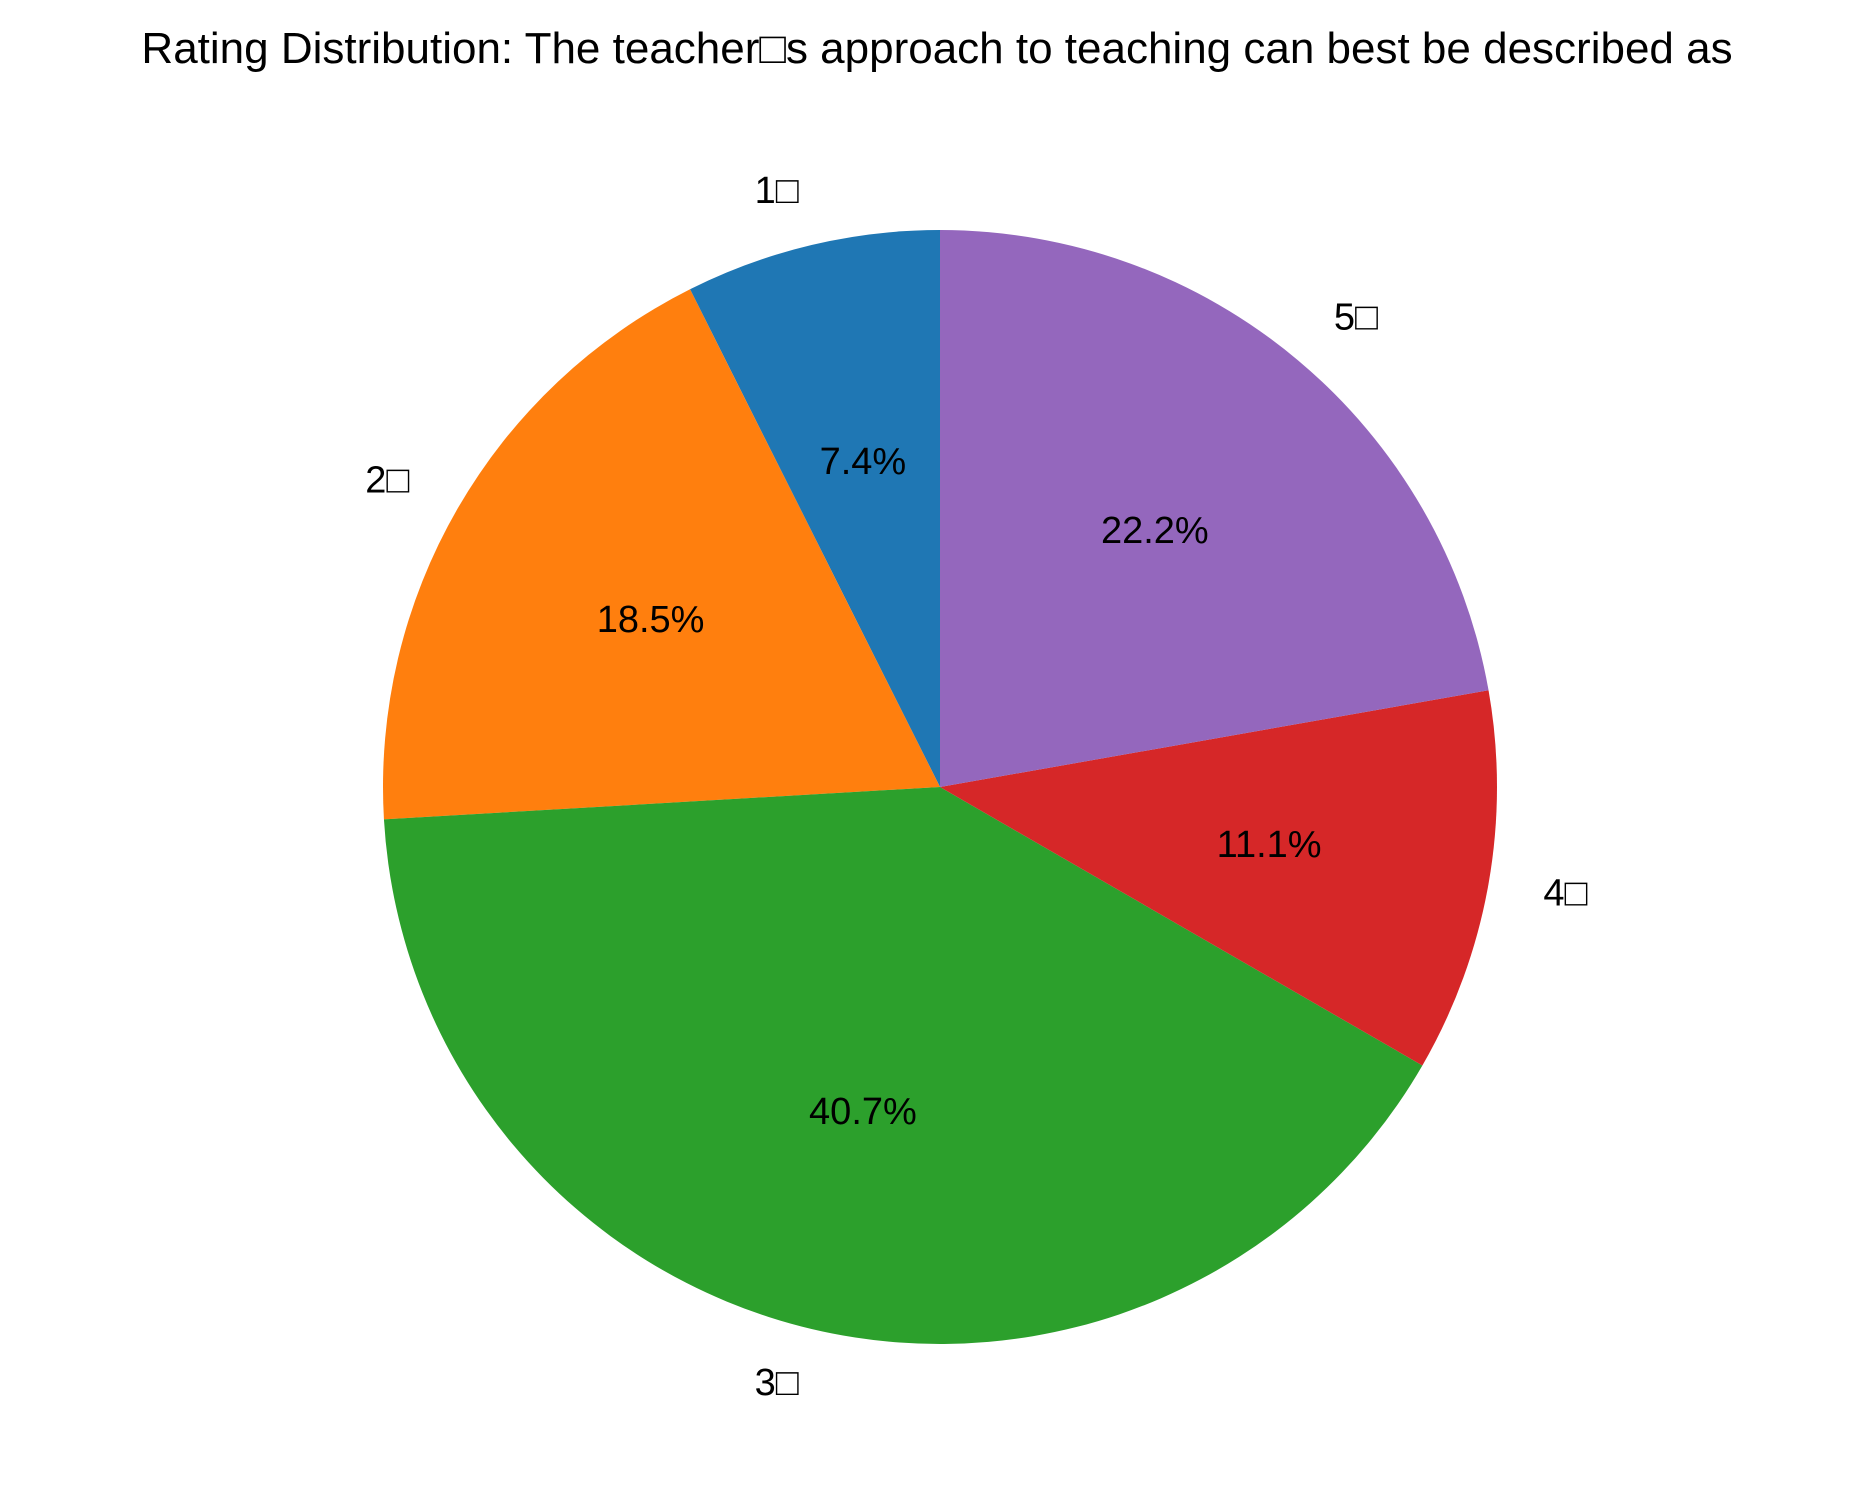 This screenshot has height=1507, width=1874. What do you see at coordinates (863, 462) in the screenshot?
I see `pct-label-1: 7.4%` at bounding box center [863, 462].